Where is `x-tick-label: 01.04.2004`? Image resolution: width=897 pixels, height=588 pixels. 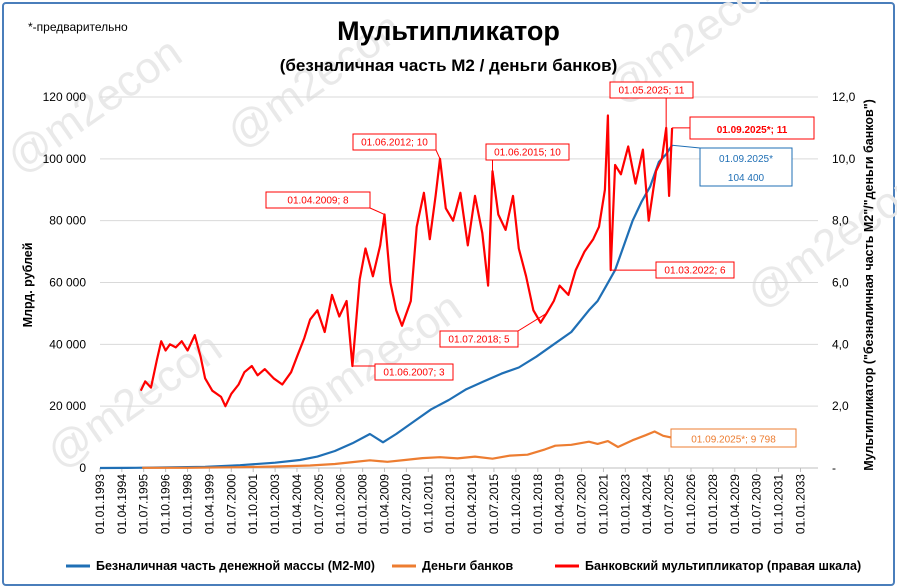
x-tick-label: 01.04.2004 is located at coordinates (297, 504).